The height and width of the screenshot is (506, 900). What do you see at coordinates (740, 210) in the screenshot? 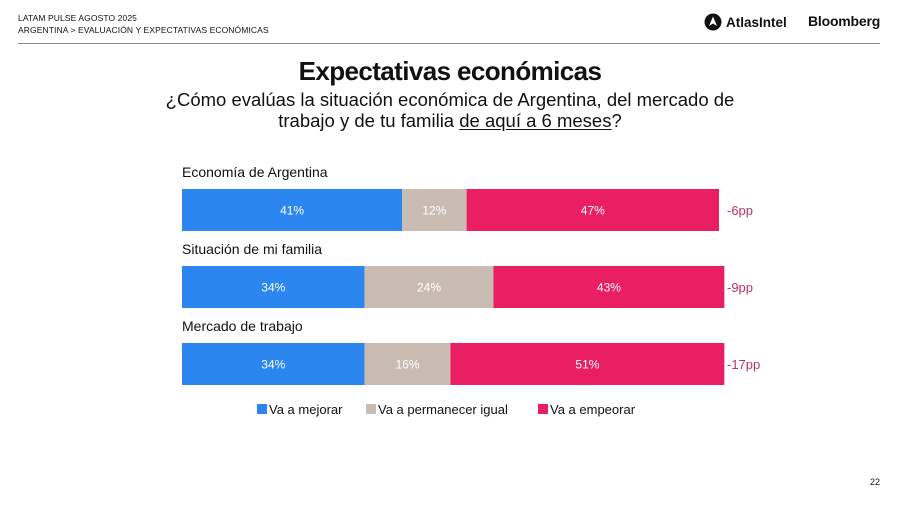
I see `net-label: -6pp` at bounding box center [740, 210].